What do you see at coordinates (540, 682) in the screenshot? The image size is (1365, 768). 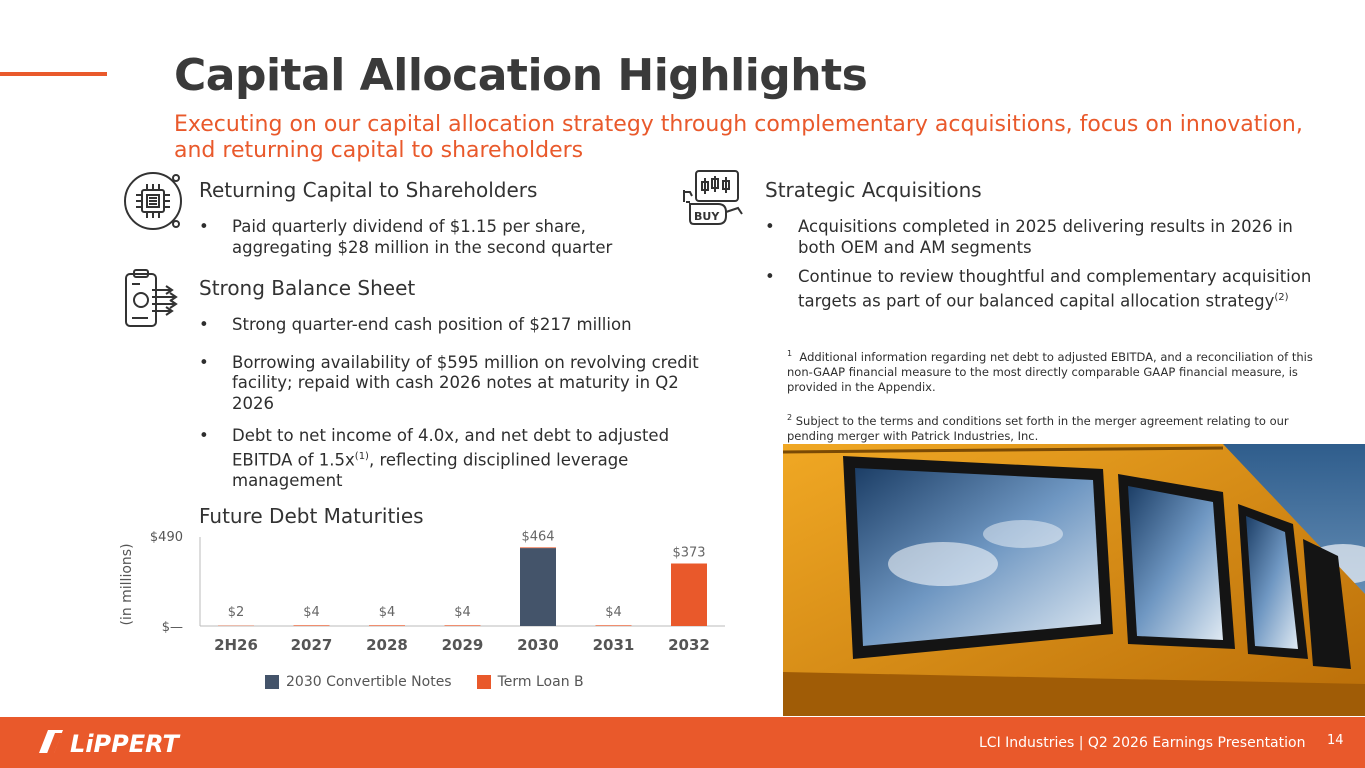 I see `legend-label-term-loan-b: Term Loan B` at bounding box center [540, 682].